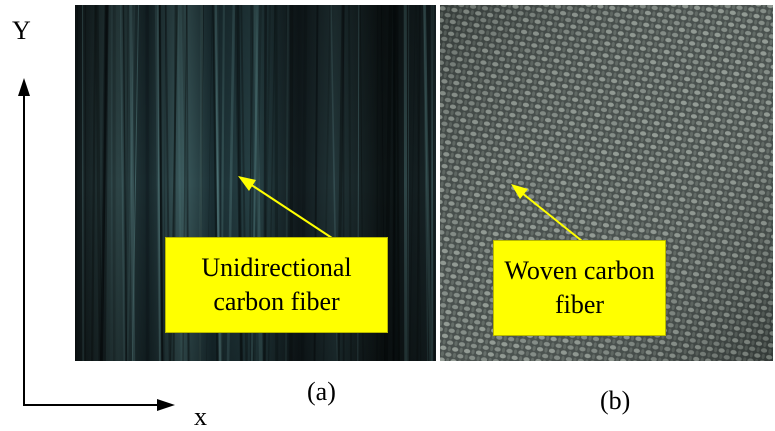 The width and height of the screenshot is (775, 431). Describe the element at coordinates (615, 401) in the screenshot. I see `caption-b: (b)` at that location.